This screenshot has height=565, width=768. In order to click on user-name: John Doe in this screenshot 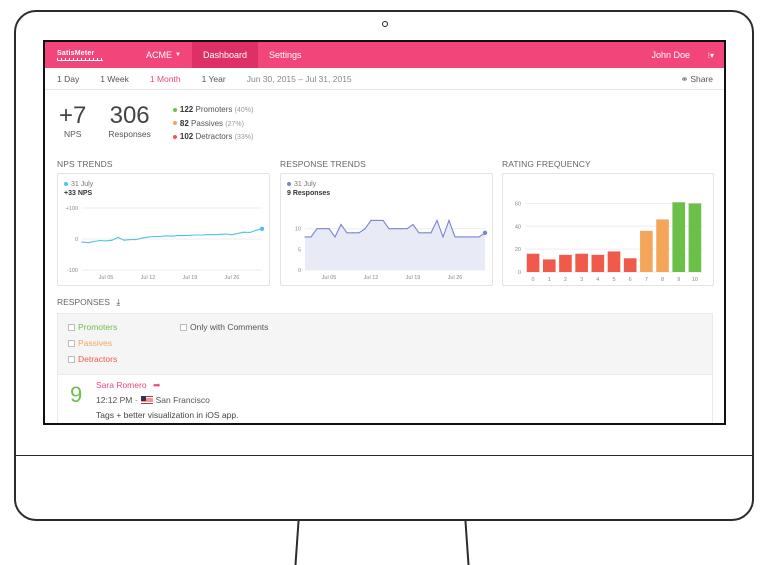, I will do `click(670, 55)`.